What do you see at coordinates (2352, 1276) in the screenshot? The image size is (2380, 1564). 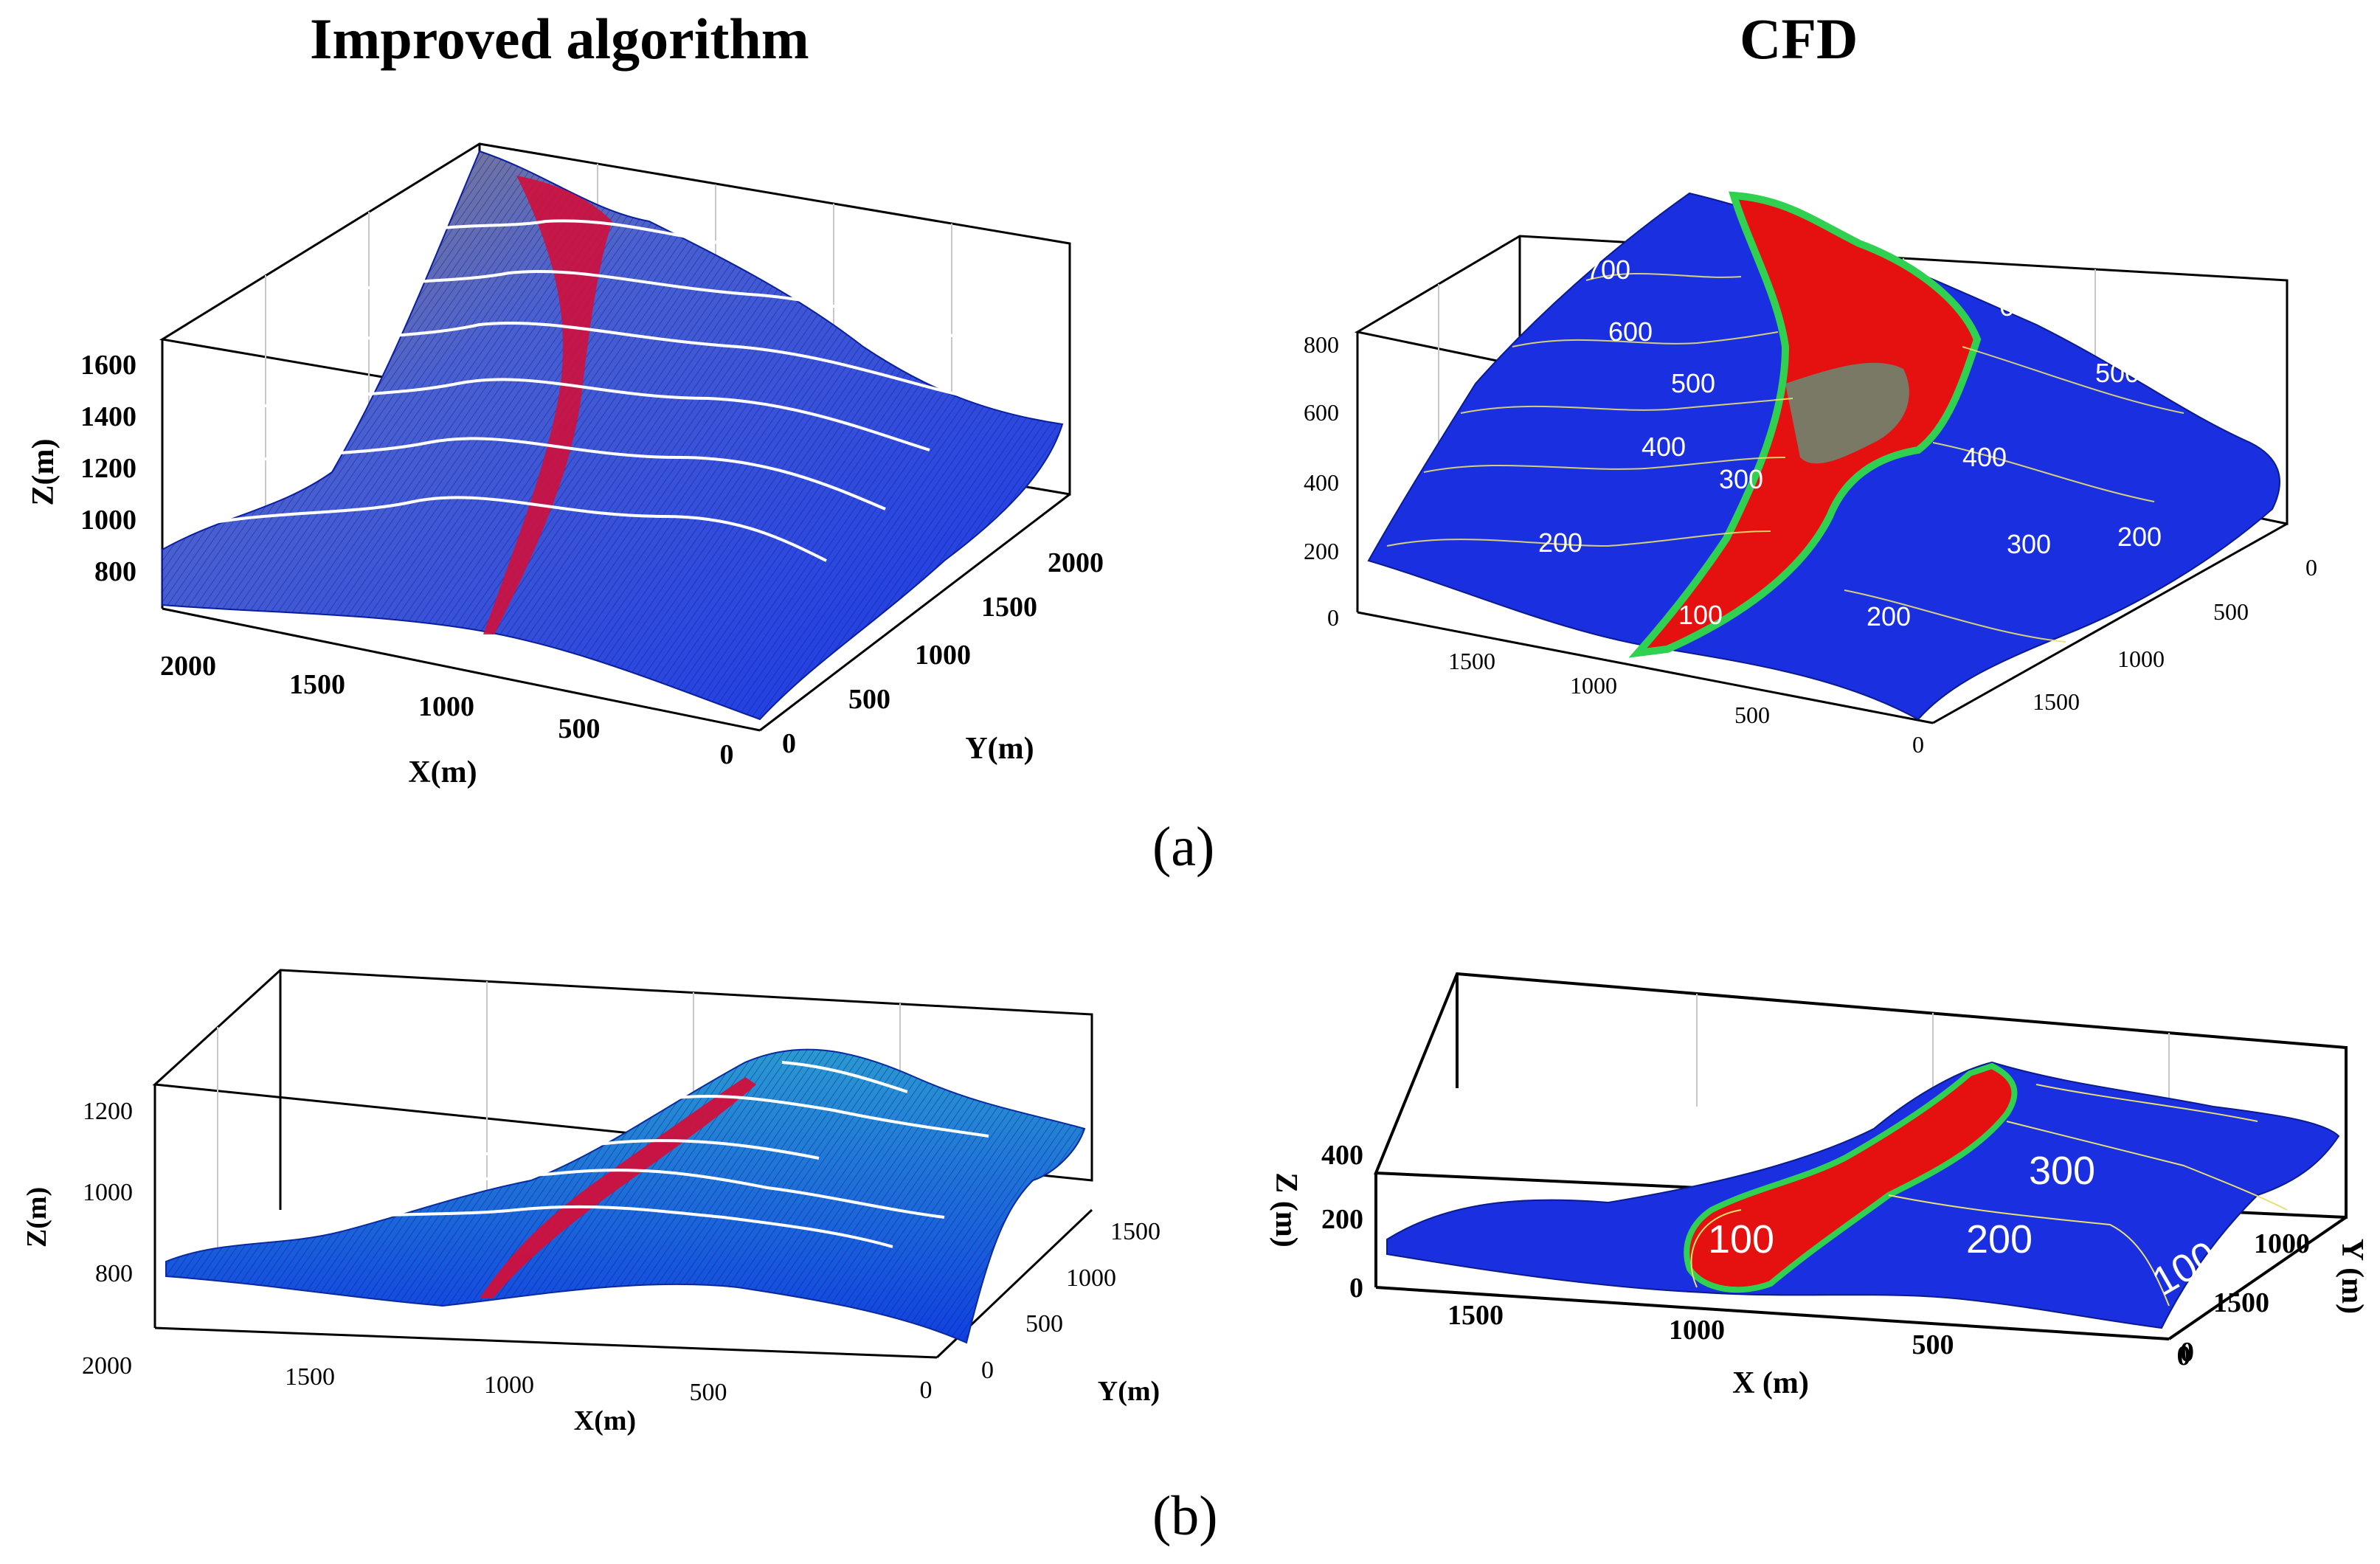 I see `y-axis-label: Y (m)` at bounding box center [2352, 1276].